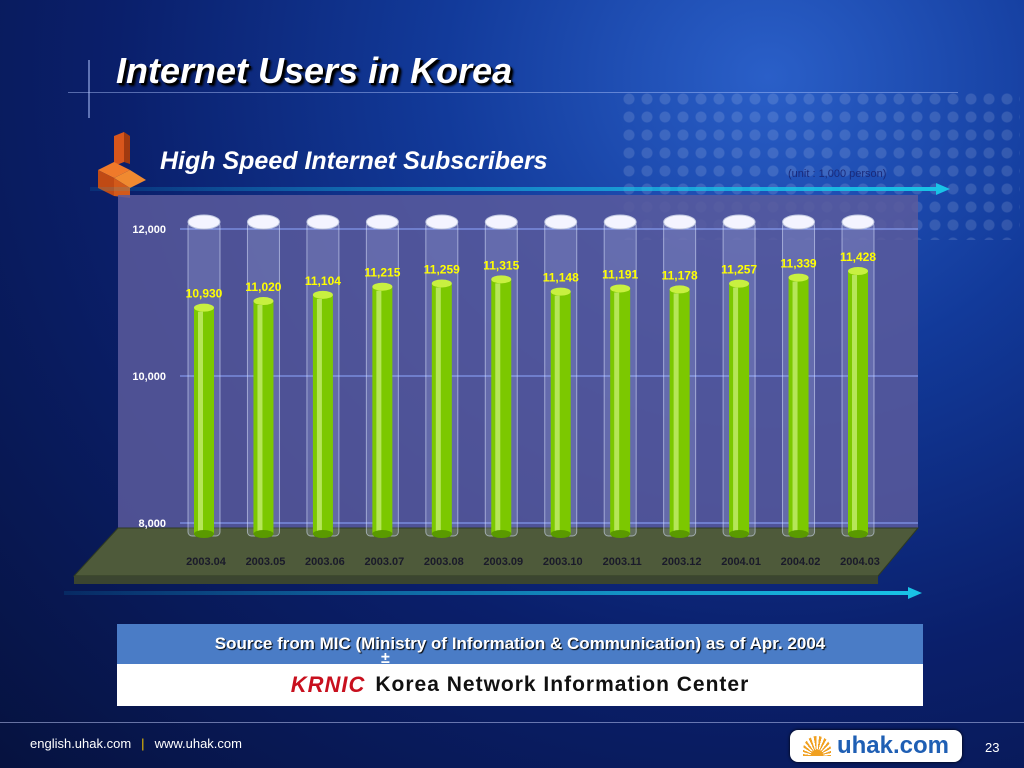 The image size is (1024, 768). What do you see at coordinates (858, 257) in the screenshot?
I see `value-label: 11,428` at bounding box center [858, 257].